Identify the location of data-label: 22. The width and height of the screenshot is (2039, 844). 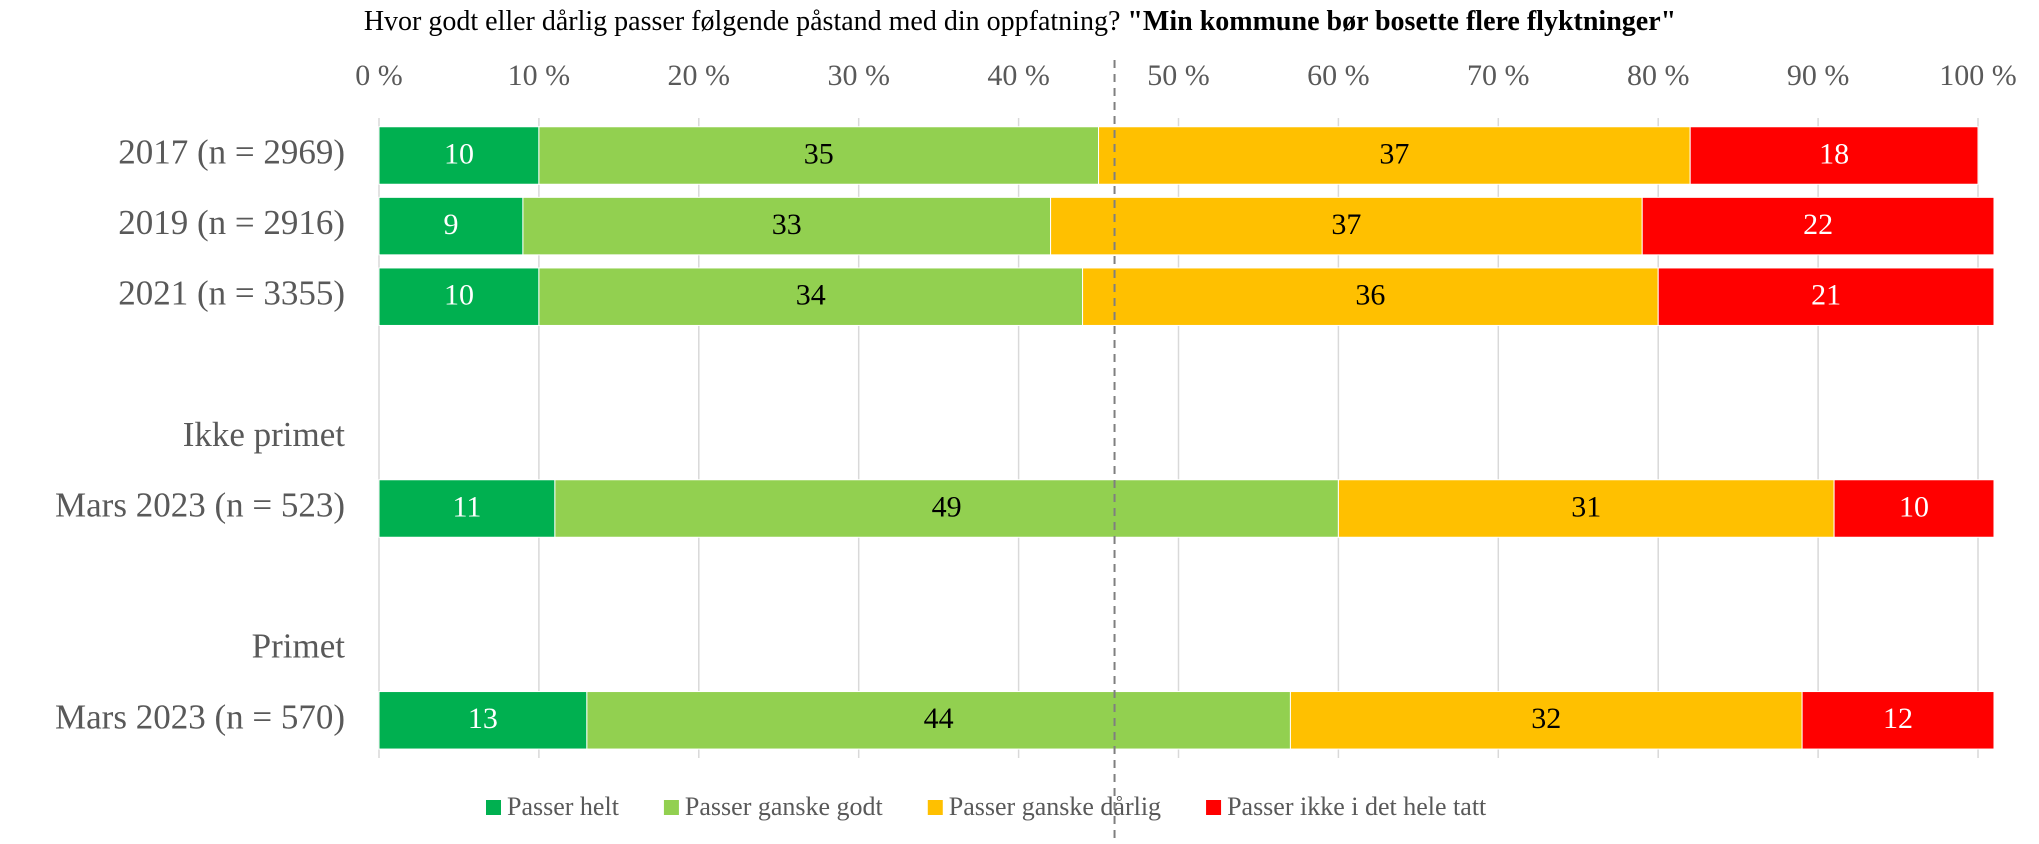
(1818, 224).